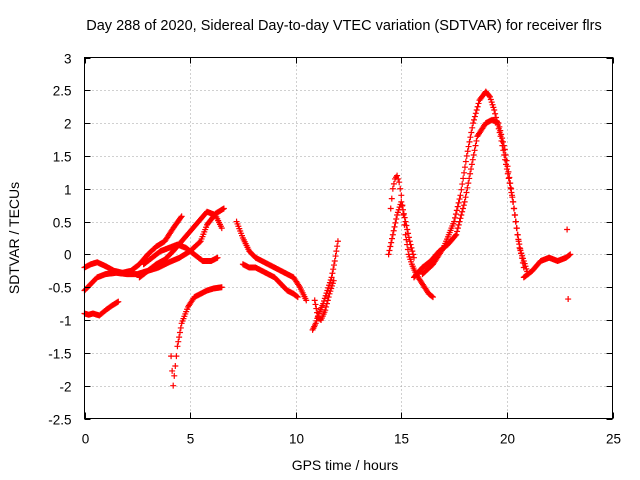 The height and width of the screenshot is (480, 640). What do you see at coordinates (59, 354) in the screenshot?
I see `y-tick-label: -1.5` at bounding box center [59, 354].